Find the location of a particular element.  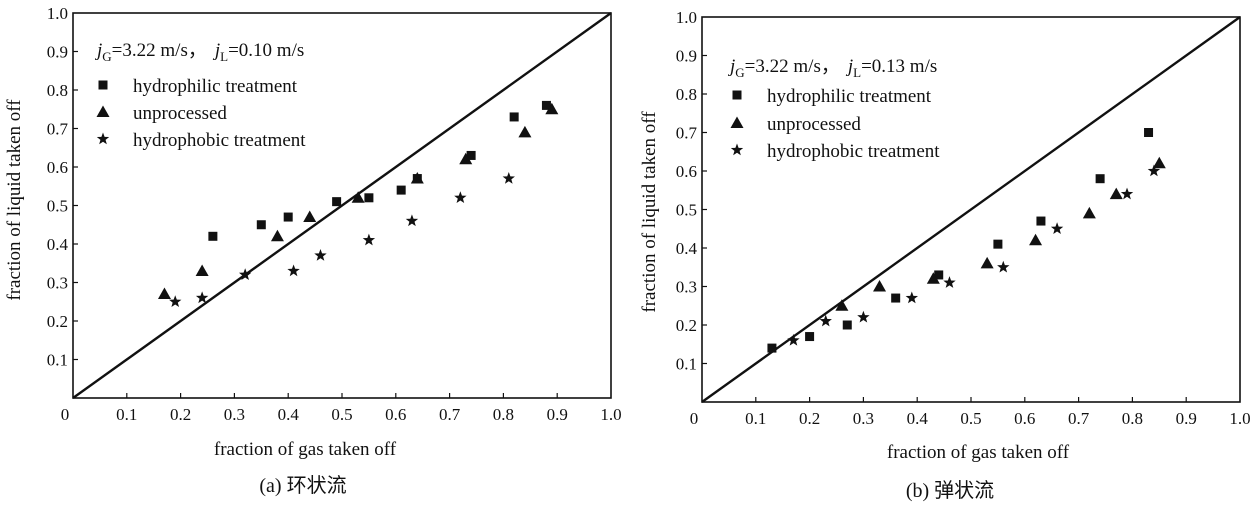

star-icon is located at coordinates (103, 138).